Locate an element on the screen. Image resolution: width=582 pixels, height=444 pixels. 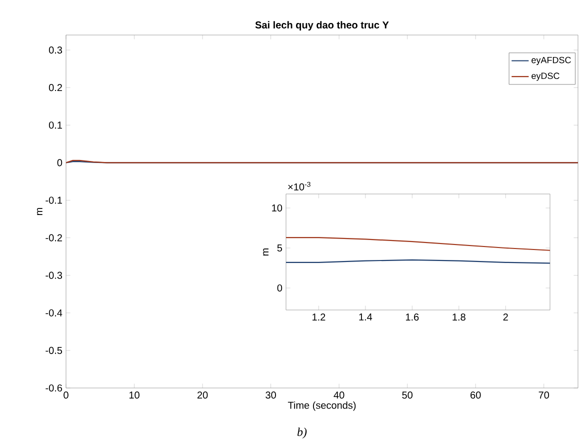
x-tick-label: 50 is located at coordinates (407, 395).